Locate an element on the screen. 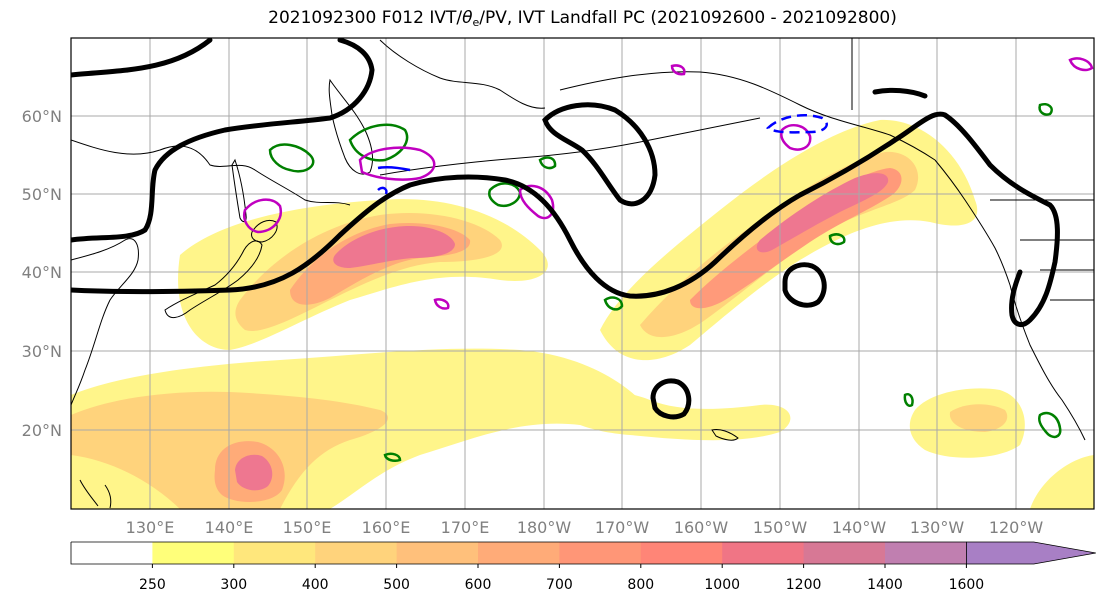 Image resolution: width=1105 pixels, height=603 pixels. colorbar-tick-label: 1000 is located at coordinates (722, 585).